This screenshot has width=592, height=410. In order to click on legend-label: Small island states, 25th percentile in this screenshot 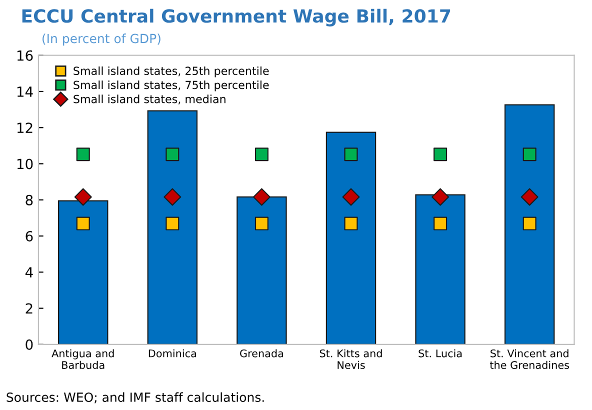, I will do `click(171, 72)`.